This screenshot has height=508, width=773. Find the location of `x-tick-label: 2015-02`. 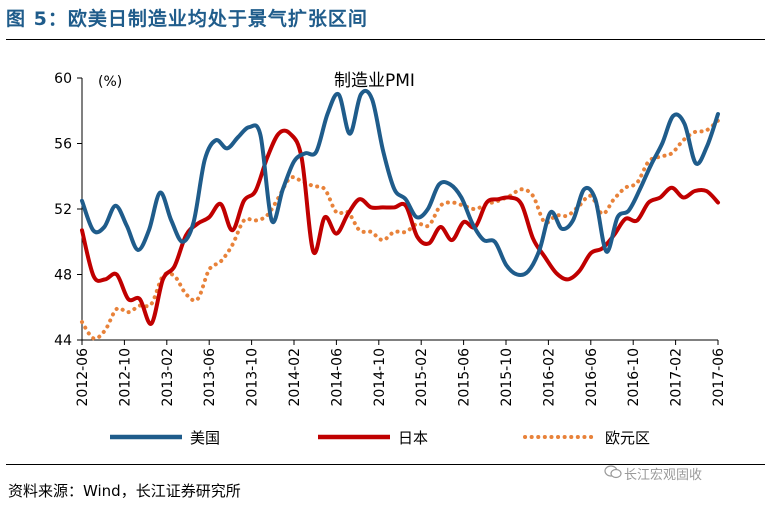

x-tick-label: 2015-02 is located at coordinates (422, 377).